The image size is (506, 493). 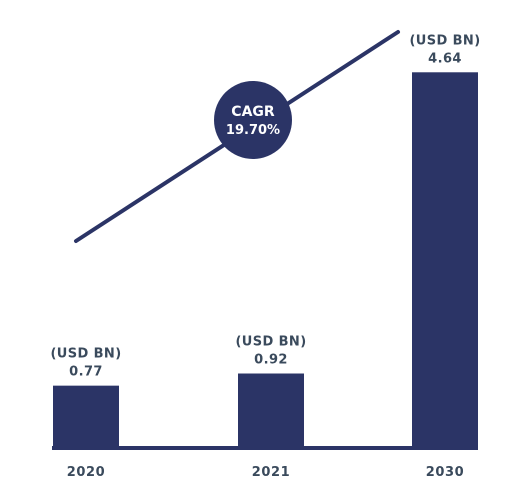 What do you see at coordinates (253, 112) in the screenshot?
I see `cagr-label: CAGR` at bounding box center [253, 112].